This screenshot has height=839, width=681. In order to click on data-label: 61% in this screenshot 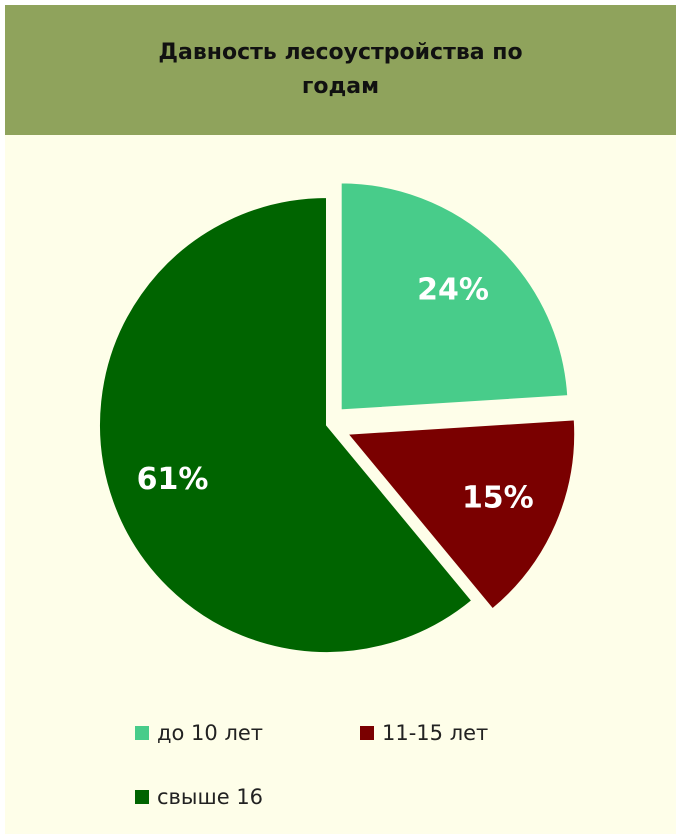, I will do `click(173, 479)`.